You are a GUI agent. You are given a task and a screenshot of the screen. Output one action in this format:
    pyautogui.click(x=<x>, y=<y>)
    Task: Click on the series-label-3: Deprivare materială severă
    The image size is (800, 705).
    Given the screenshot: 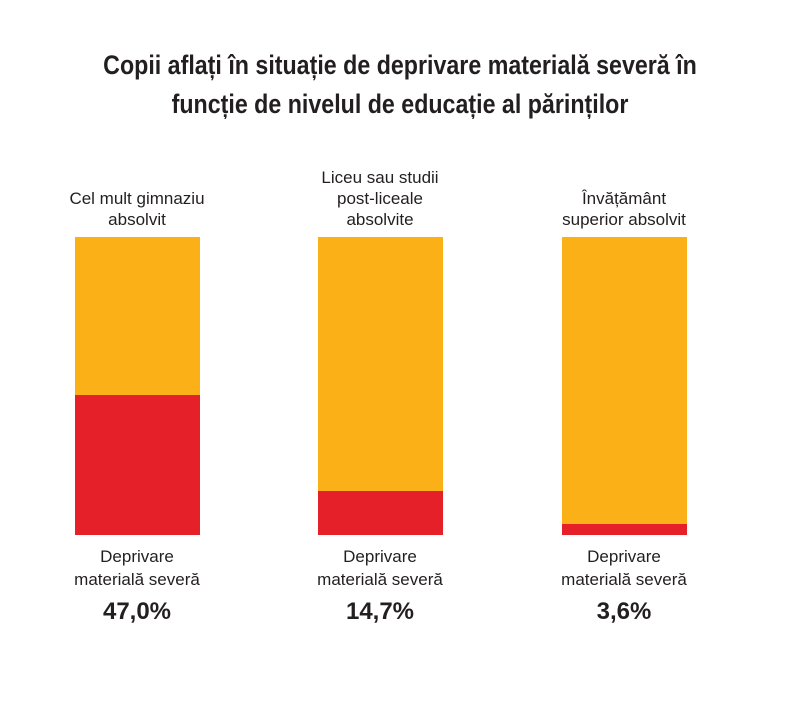 What is the action you would take?
    pyautogui.click(x=624, y=568)
    